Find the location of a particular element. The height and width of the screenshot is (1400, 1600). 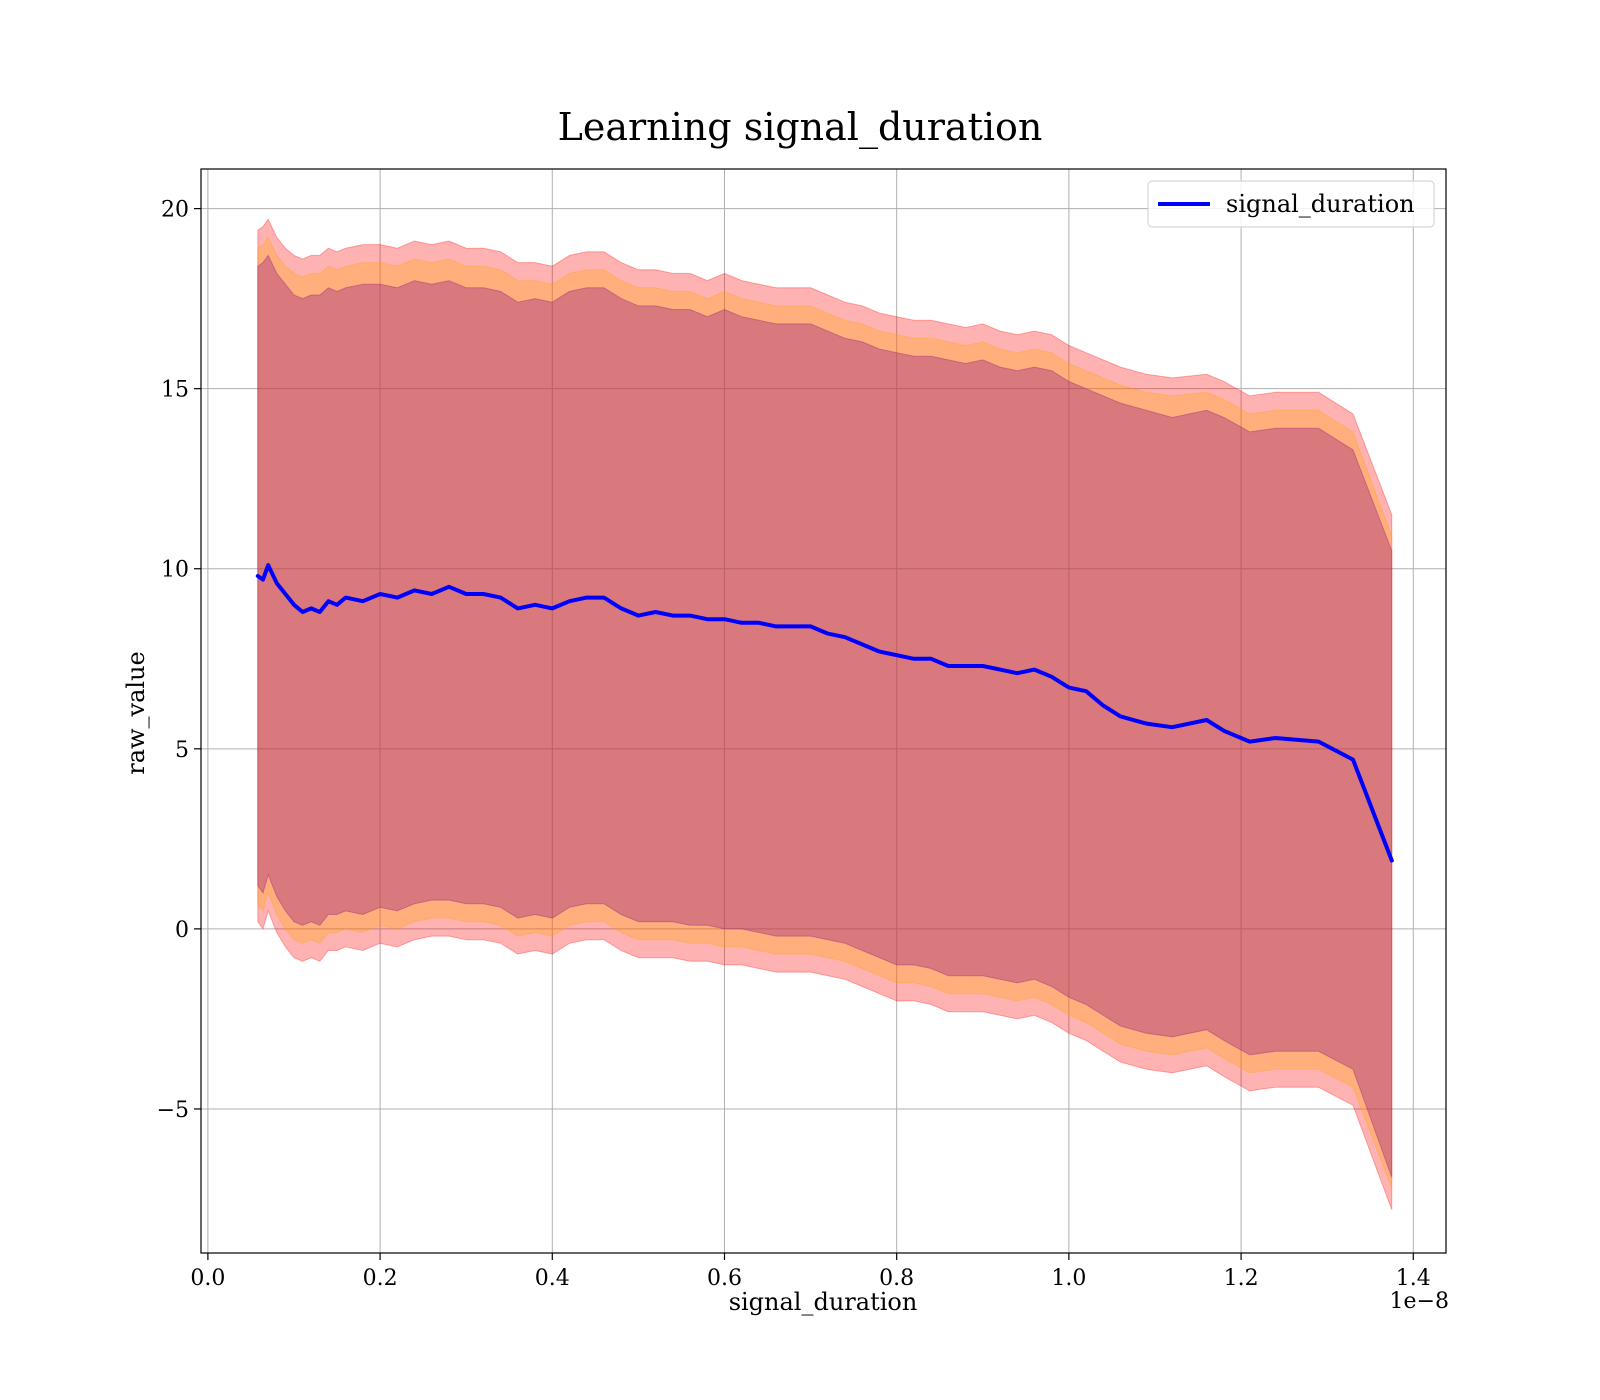

y-tick-label: 15 is located at coordinates (175, 390).